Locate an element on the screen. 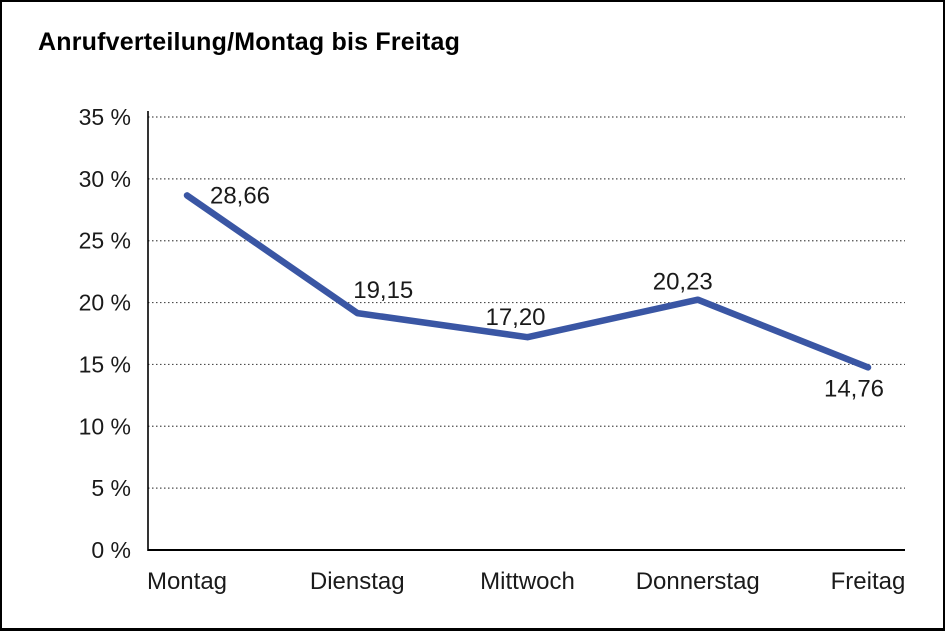 The height and width of the screenshot is (633, 945). x-category-label: Montag is located at coordinates (187, 581).